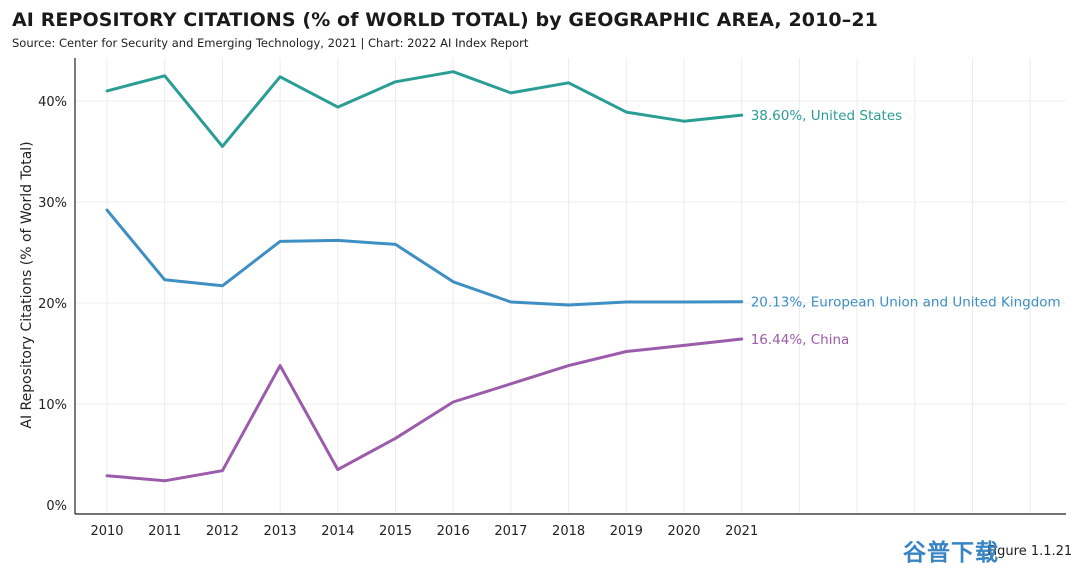 The image size is (1080, 571). I want to click on x-tick-label: 2018, so click(568, 531).